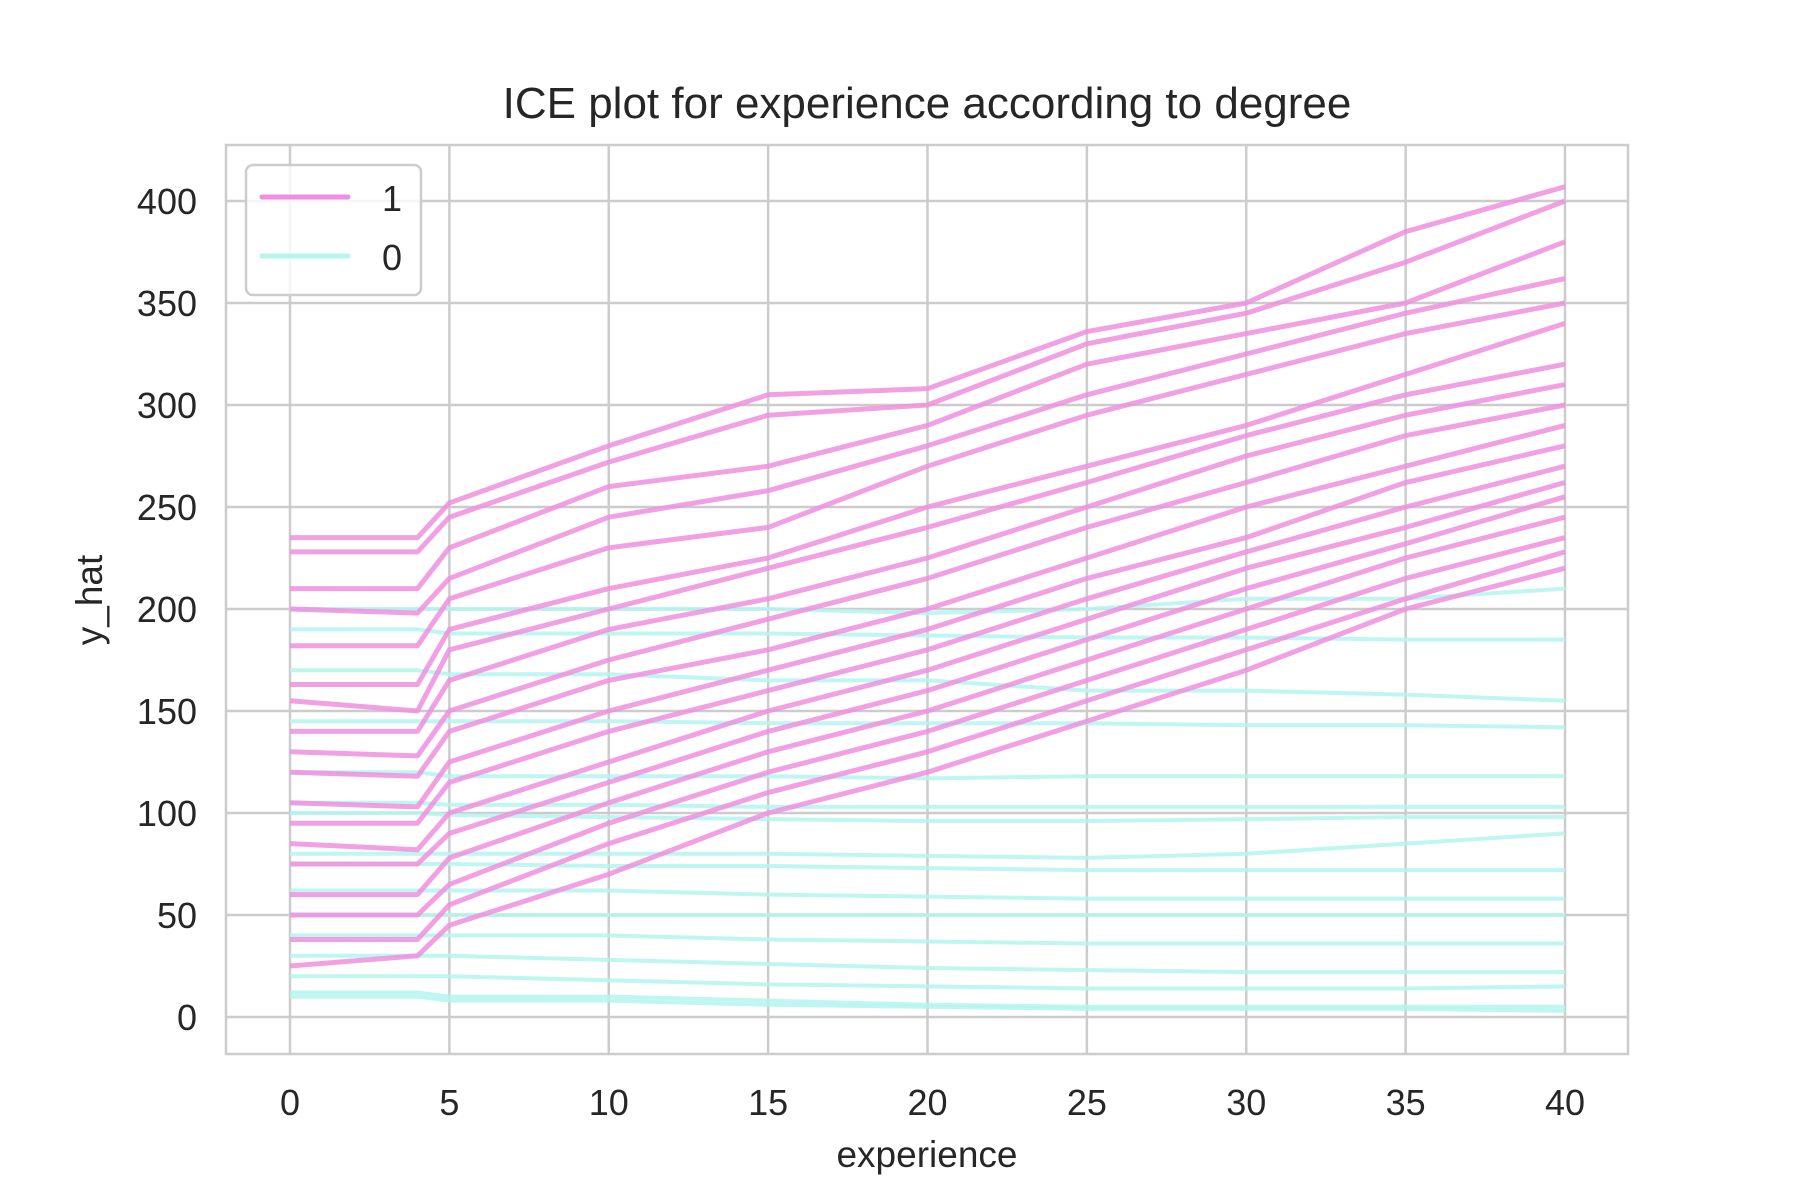  What do you see at coordinates (1087, 1102) in the screenshot?
I see `x-tick-label: 25` at bounding box center [1087, 1102].